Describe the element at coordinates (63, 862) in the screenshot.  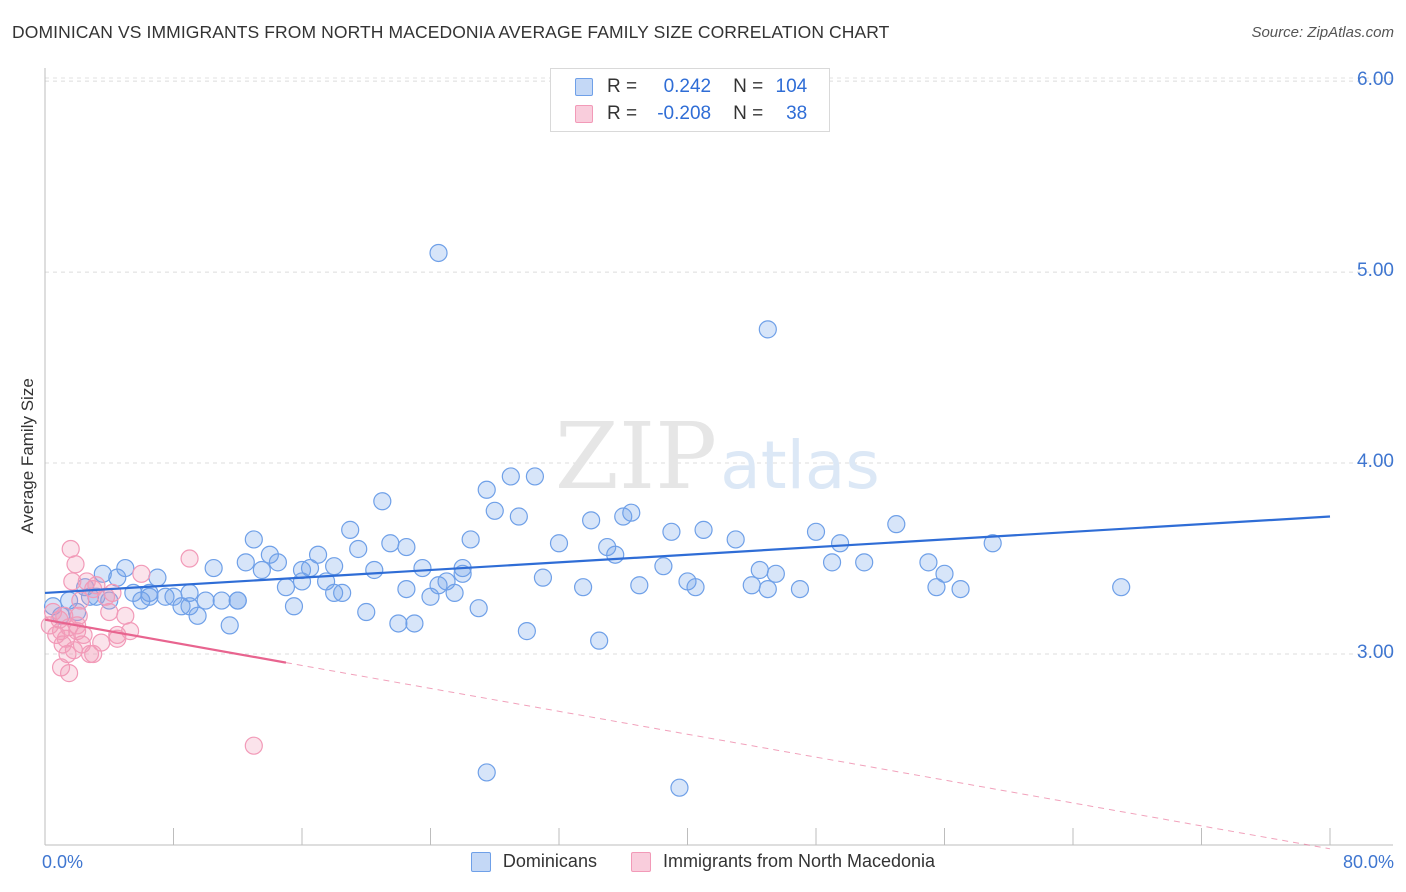
I see `x-tick-label-min: 0.0%` at that location.